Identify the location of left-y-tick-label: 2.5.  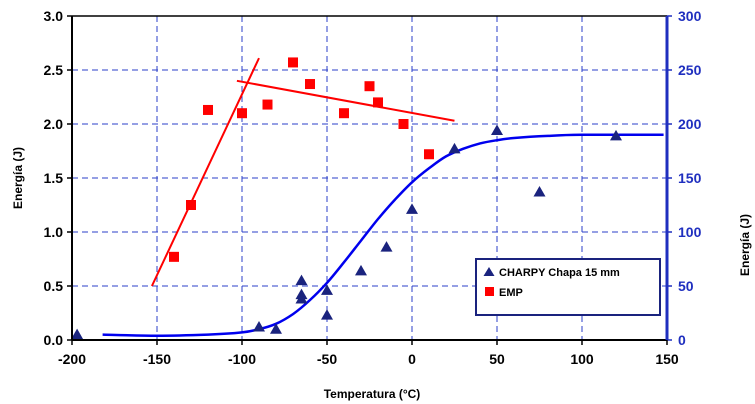
(54, 70).